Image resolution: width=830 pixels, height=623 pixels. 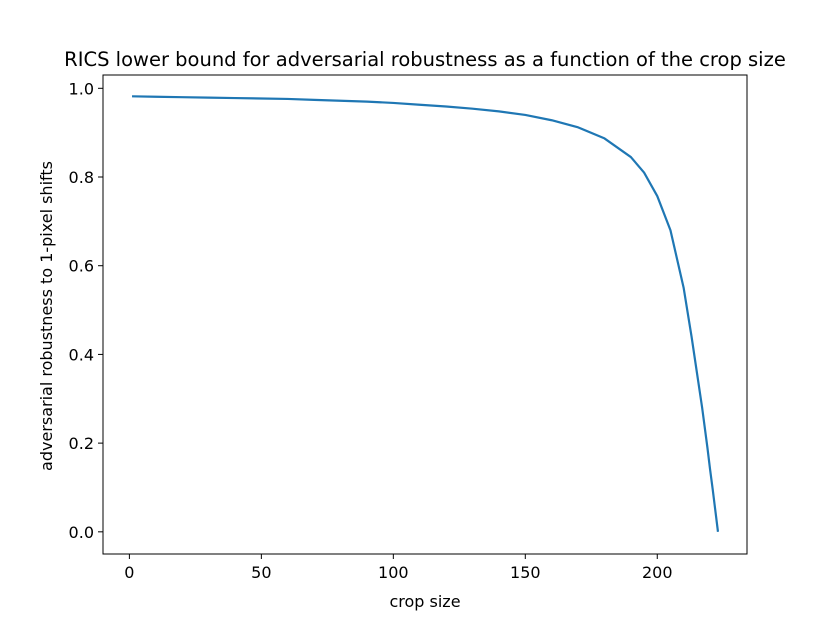 I want to click on x-tick-label-0: 0, so click(x=129, y=572).